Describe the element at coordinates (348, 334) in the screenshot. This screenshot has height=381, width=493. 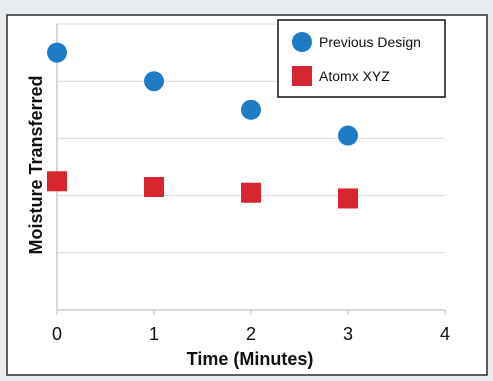
I see `x-tick-label-3: 3` at that location.